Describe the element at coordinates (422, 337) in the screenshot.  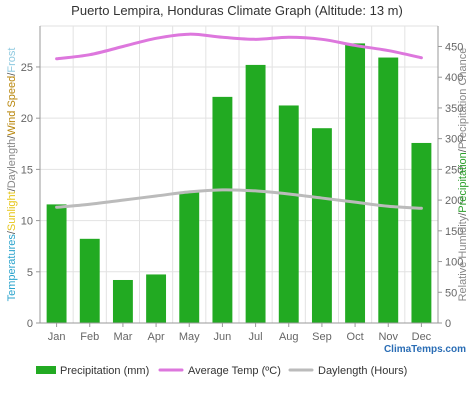
I see `x-tick-label: Dec` at that location.